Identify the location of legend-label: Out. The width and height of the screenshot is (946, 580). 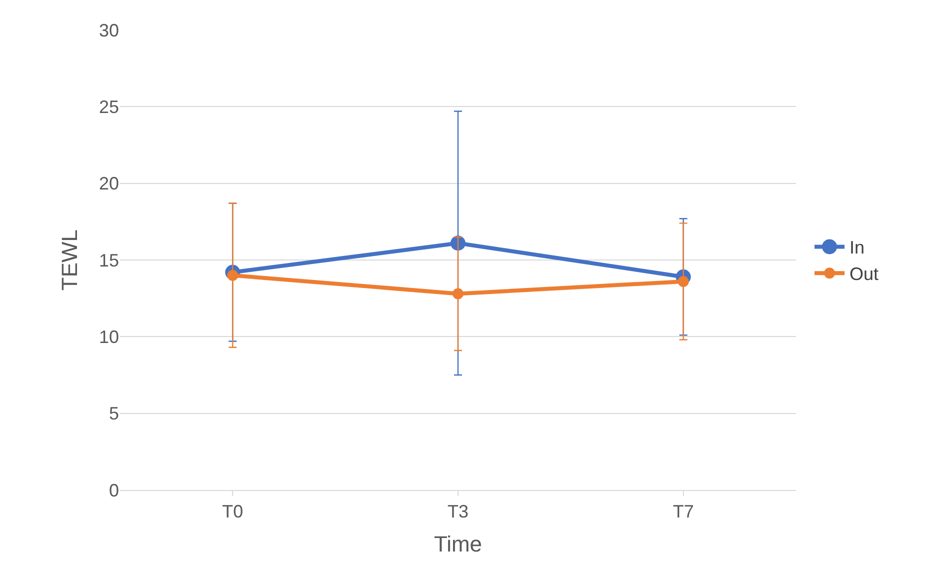
(864, 274).